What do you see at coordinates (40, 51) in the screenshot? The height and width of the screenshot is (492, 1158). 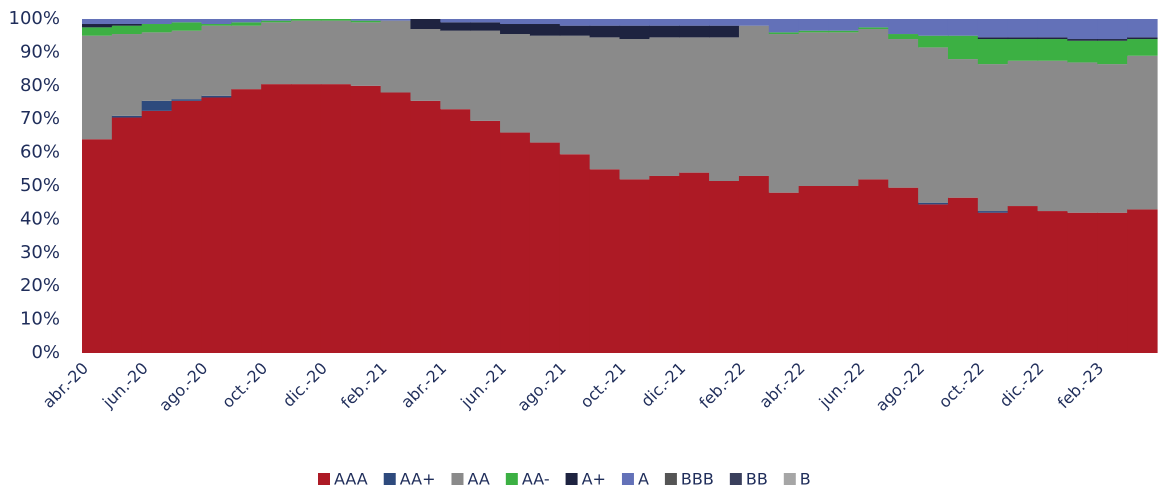 I see `y-tick-label: 90%` at bounding box center [40, 51].